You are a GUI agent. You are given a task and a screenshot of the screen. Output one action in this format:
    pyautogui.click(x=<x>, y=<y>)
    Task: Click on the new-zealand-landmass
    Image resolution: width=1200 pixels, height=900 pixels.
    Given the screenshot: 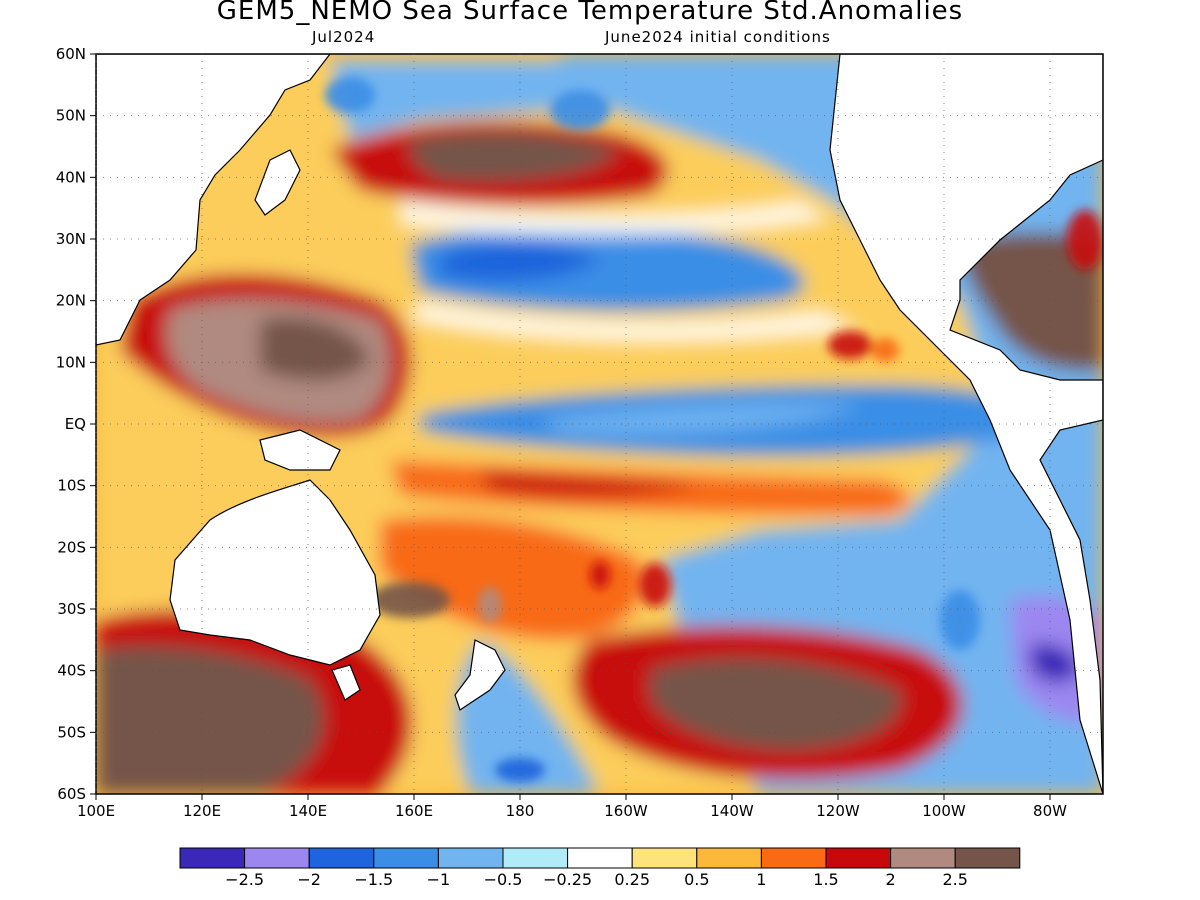 What is the action you would take?
    pyautogui.click(x=480, y=675)
    